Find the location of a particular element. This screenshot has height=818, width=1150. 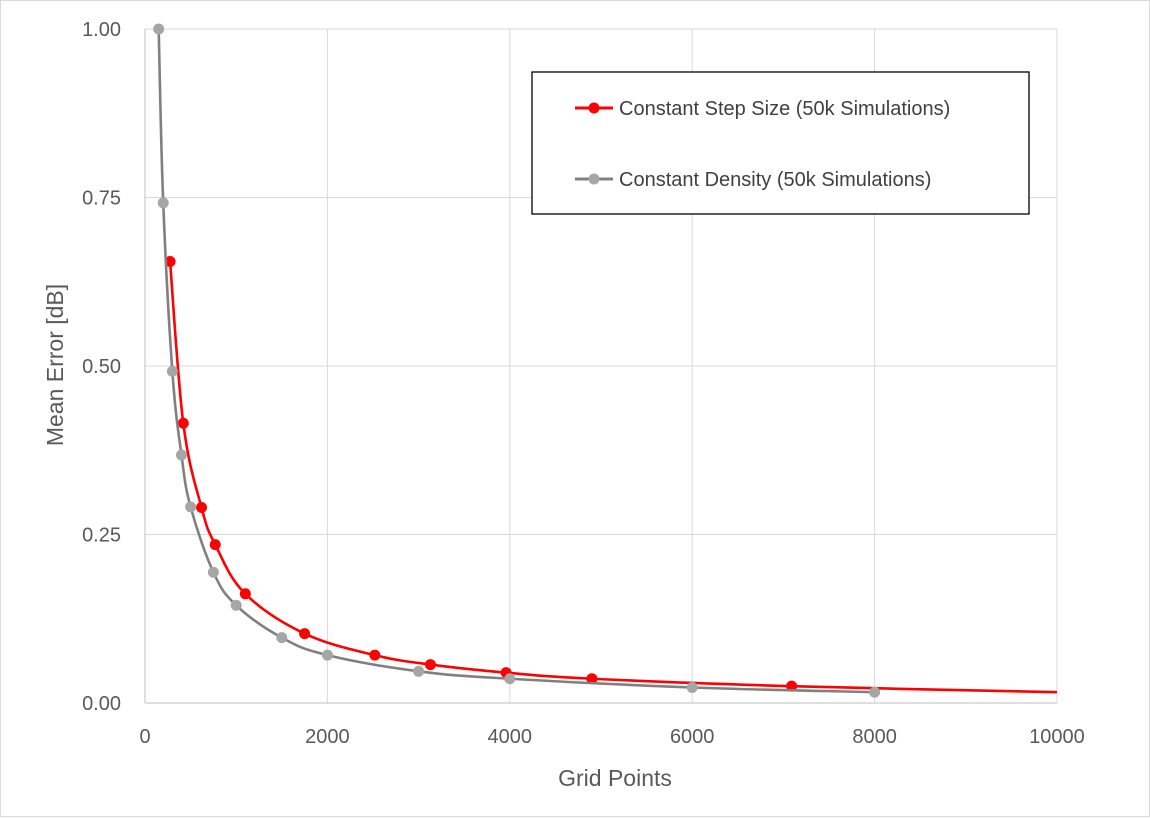

legend-box is located at coordinates (780, 143).